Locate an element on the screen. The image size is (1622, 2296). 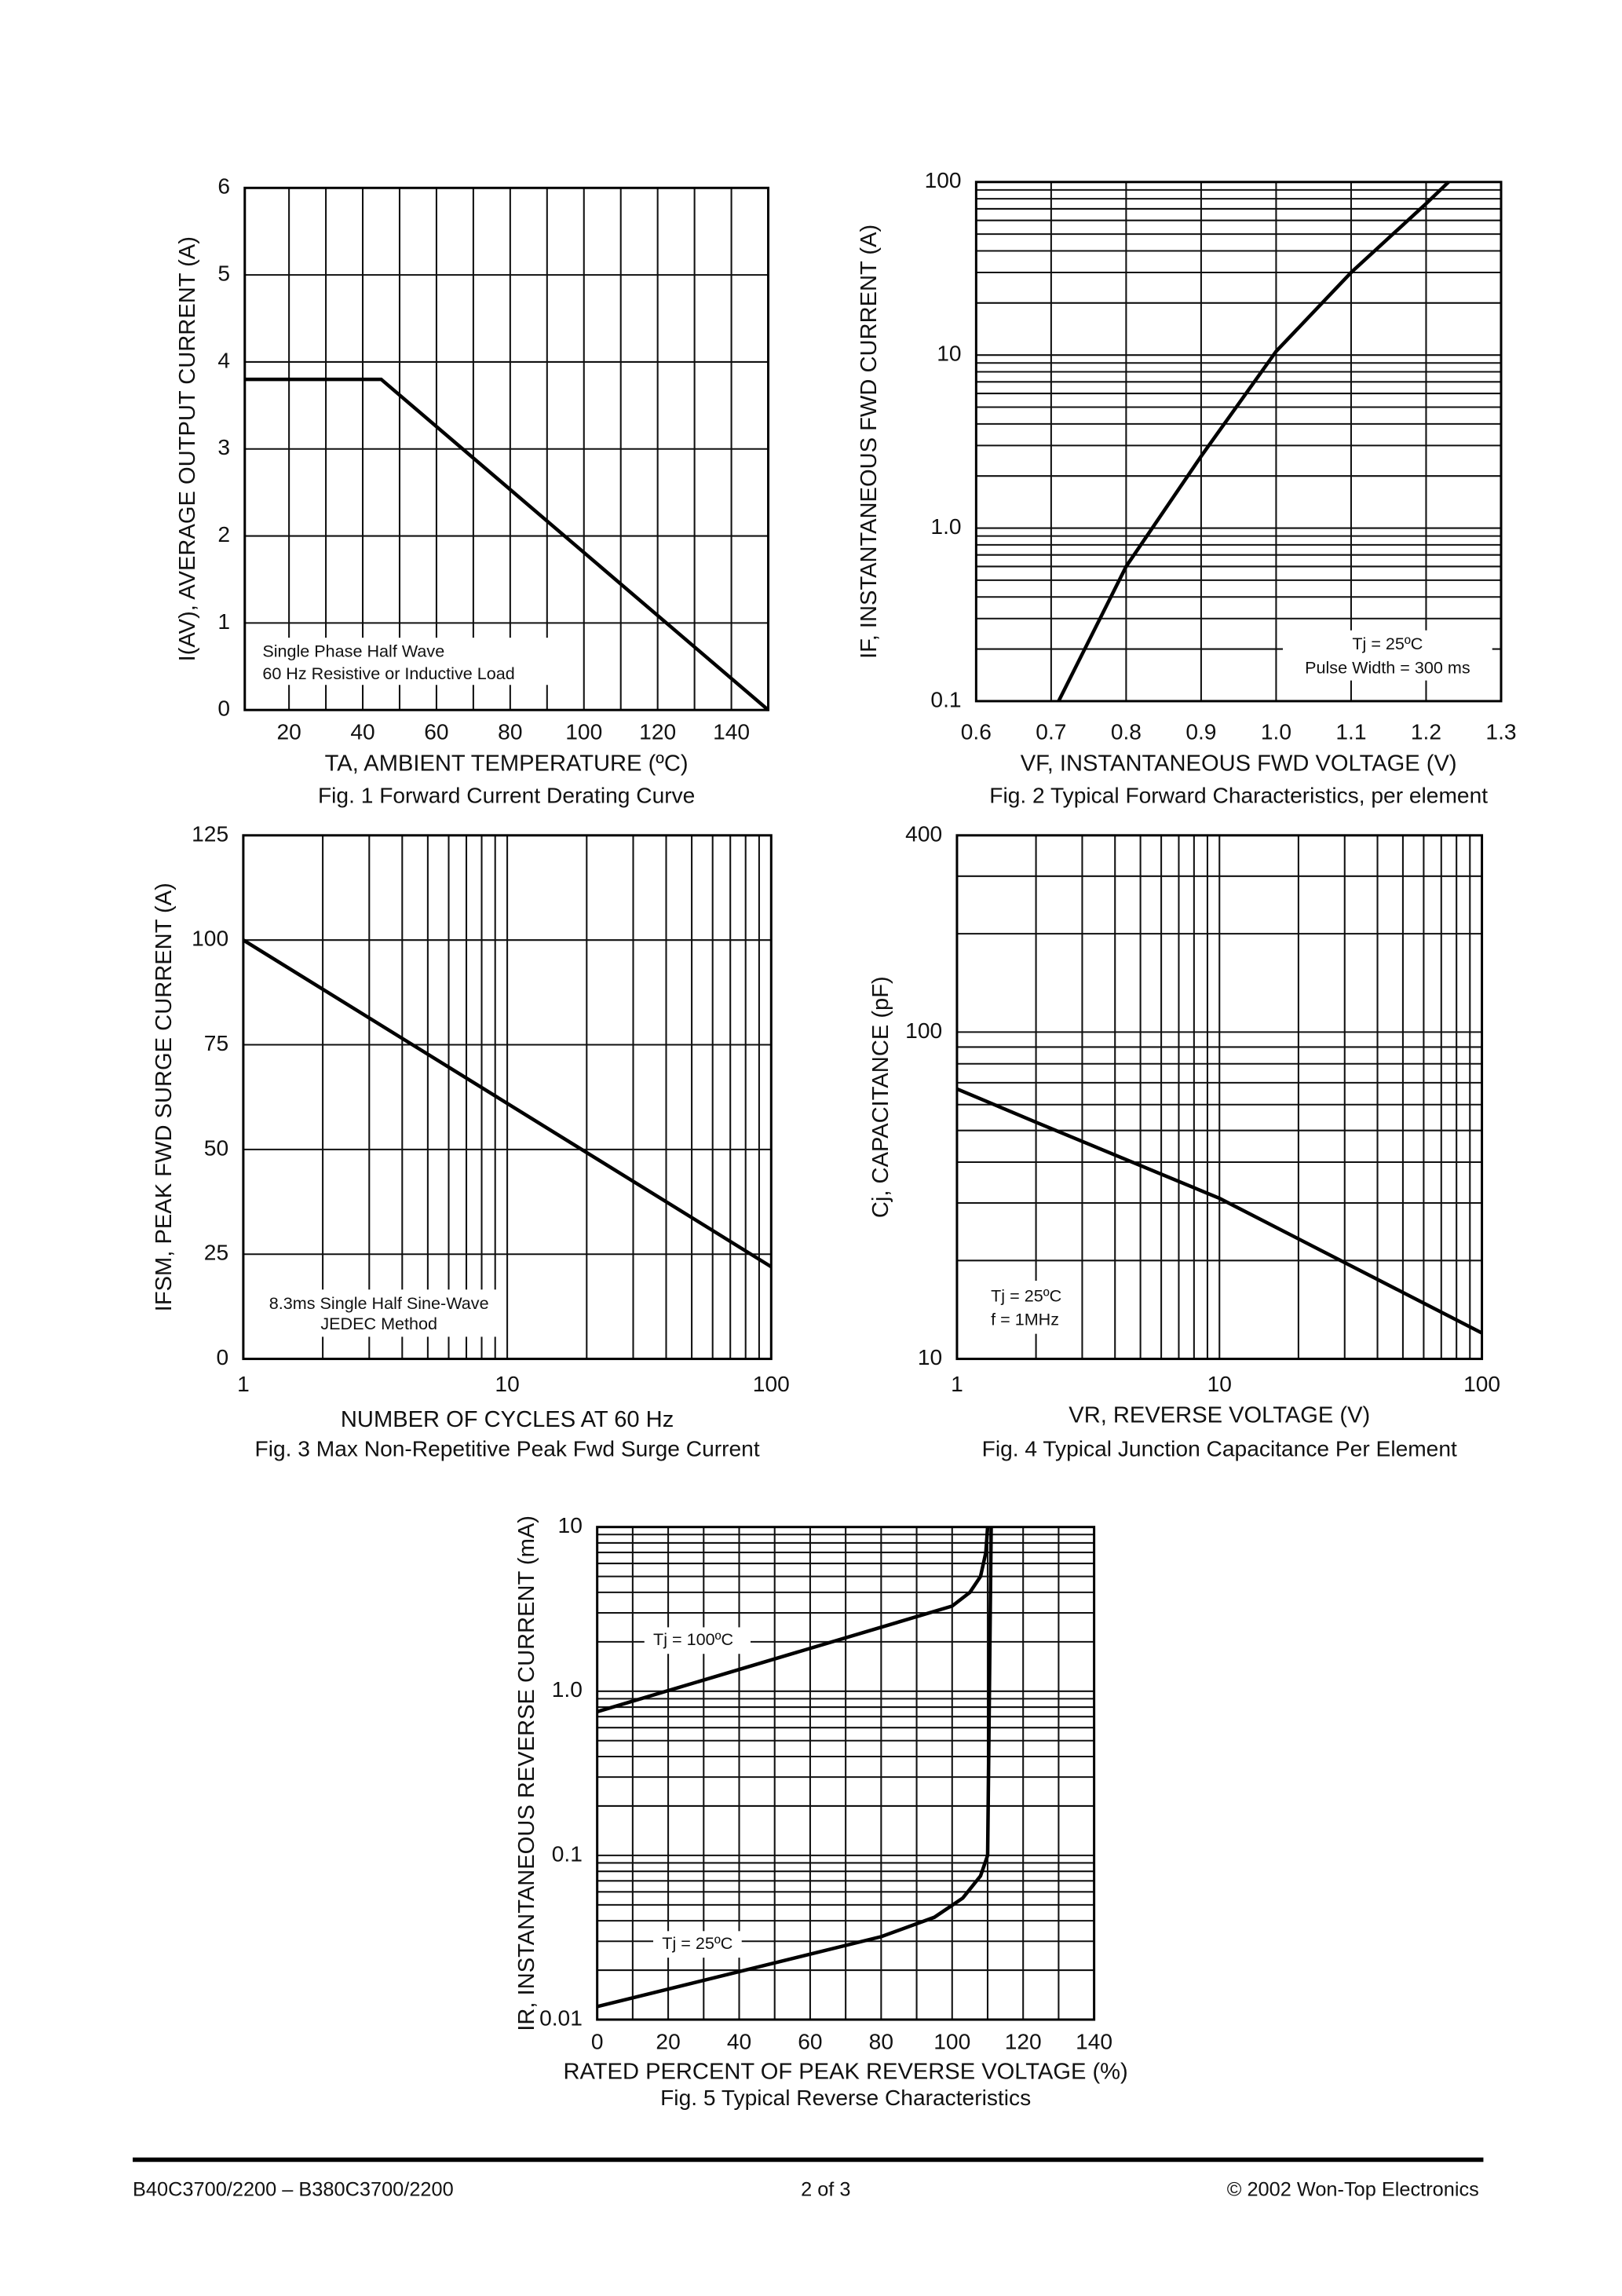
annotation: JEDEC Method is located at coordinates (378, 1323).